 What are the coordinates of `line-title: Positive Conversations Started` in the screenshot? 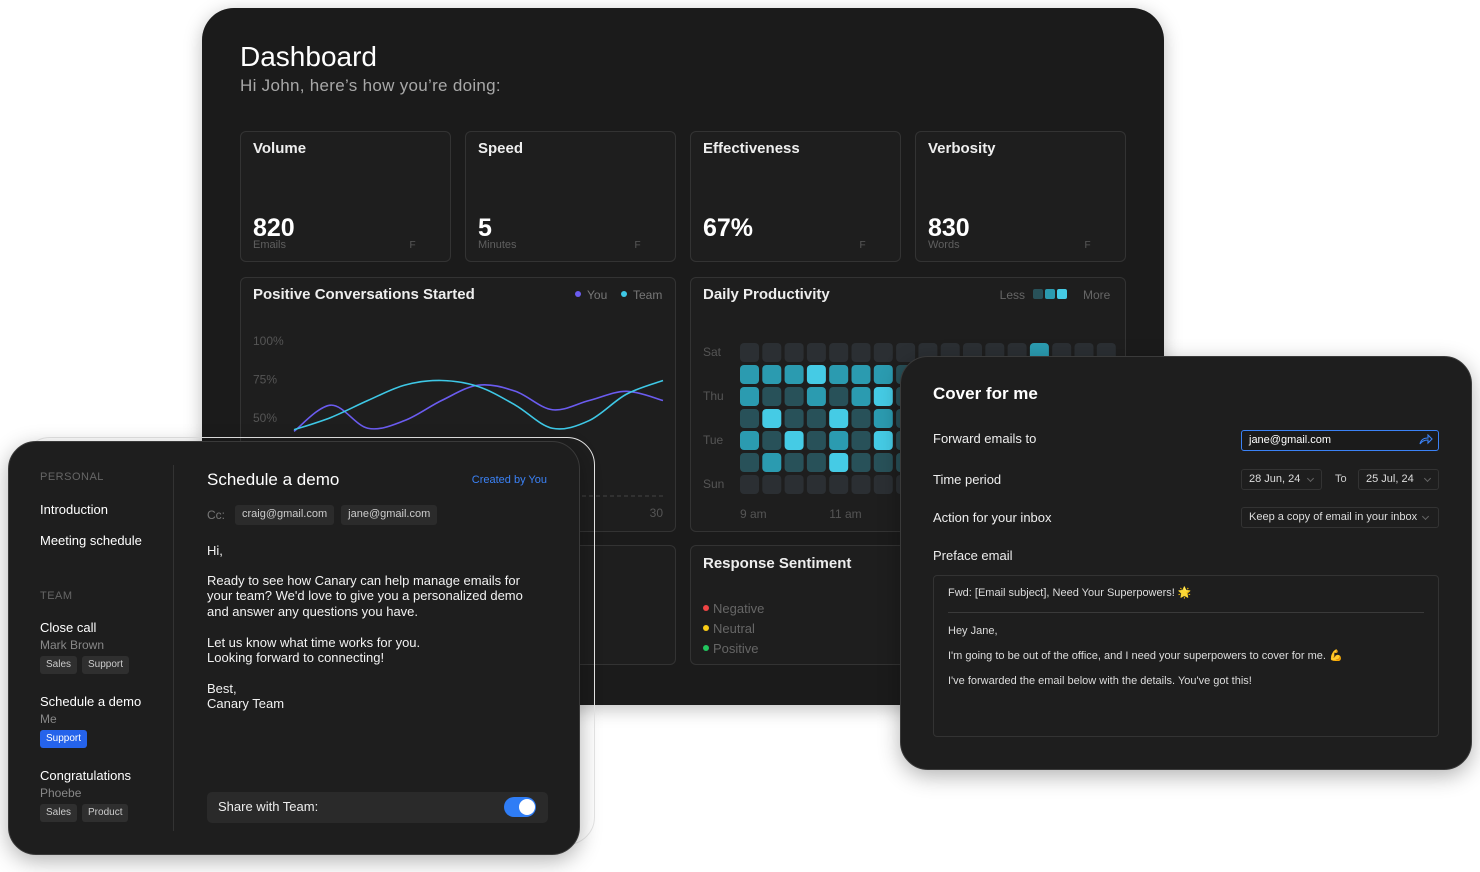 It's located at (364, 294).